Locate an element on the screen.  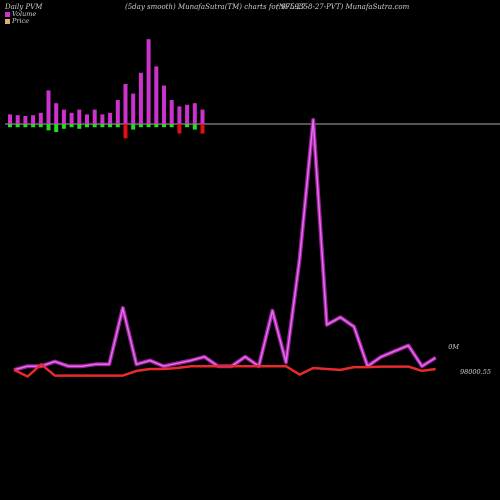
price-line is located at coordinates (224, 370).